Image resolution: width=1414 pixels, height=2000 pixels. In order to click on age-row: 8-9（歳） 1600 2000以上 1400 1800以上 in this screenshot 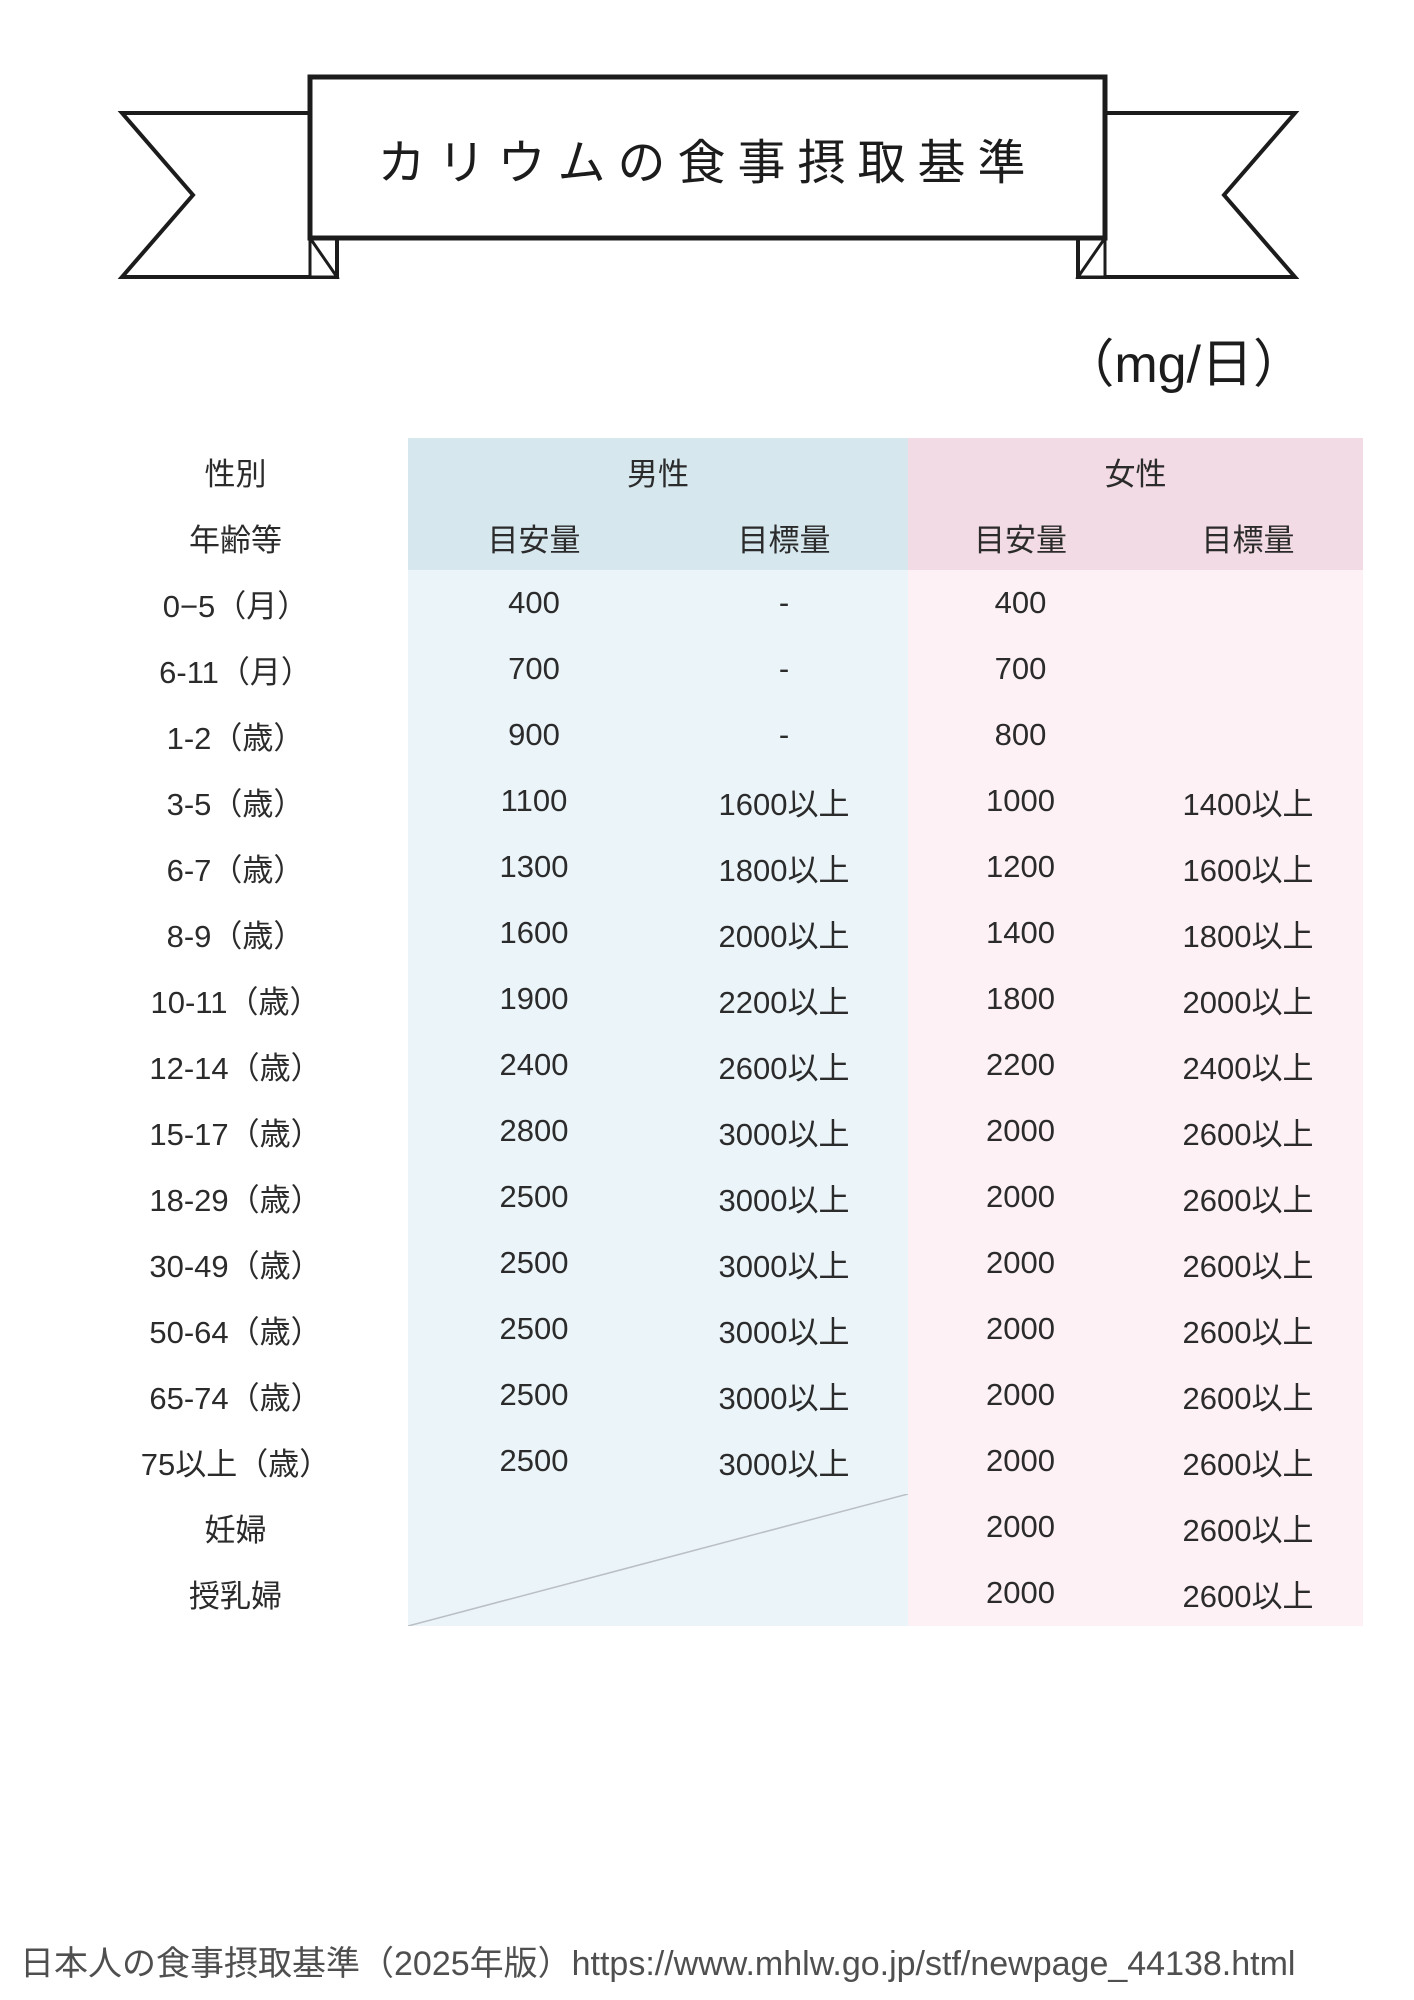, I will do `click(713, 933)`.